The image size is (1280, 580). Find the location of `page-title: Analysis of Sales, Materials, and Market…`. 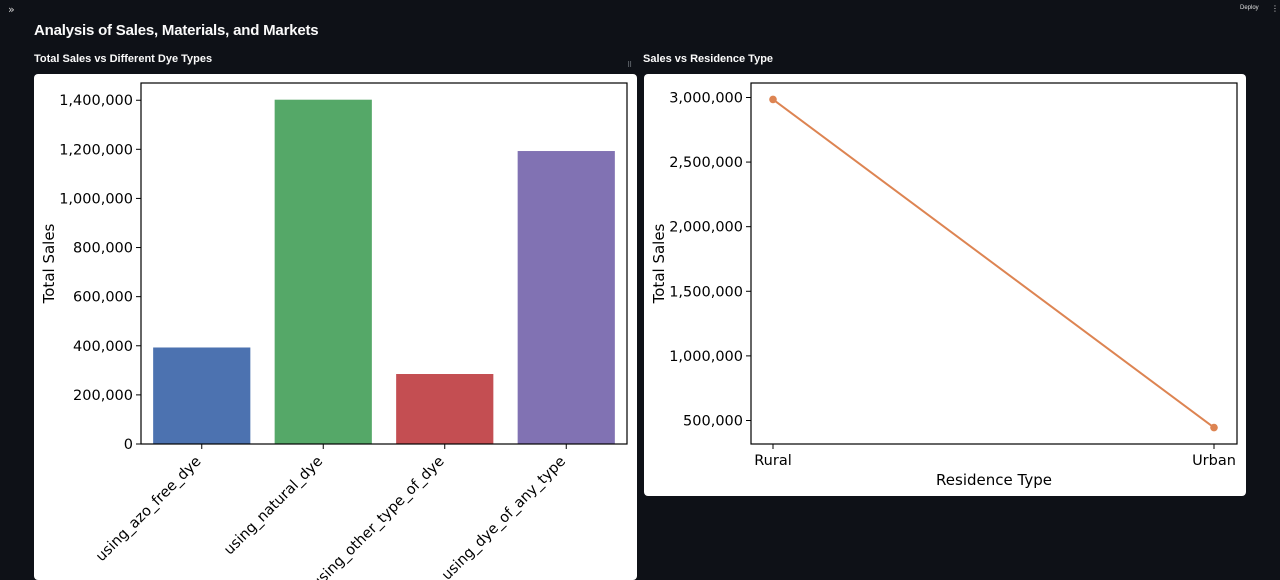

page-title: Analysis of Sales, Materials, and Market… is located at coordinates (176, 30).